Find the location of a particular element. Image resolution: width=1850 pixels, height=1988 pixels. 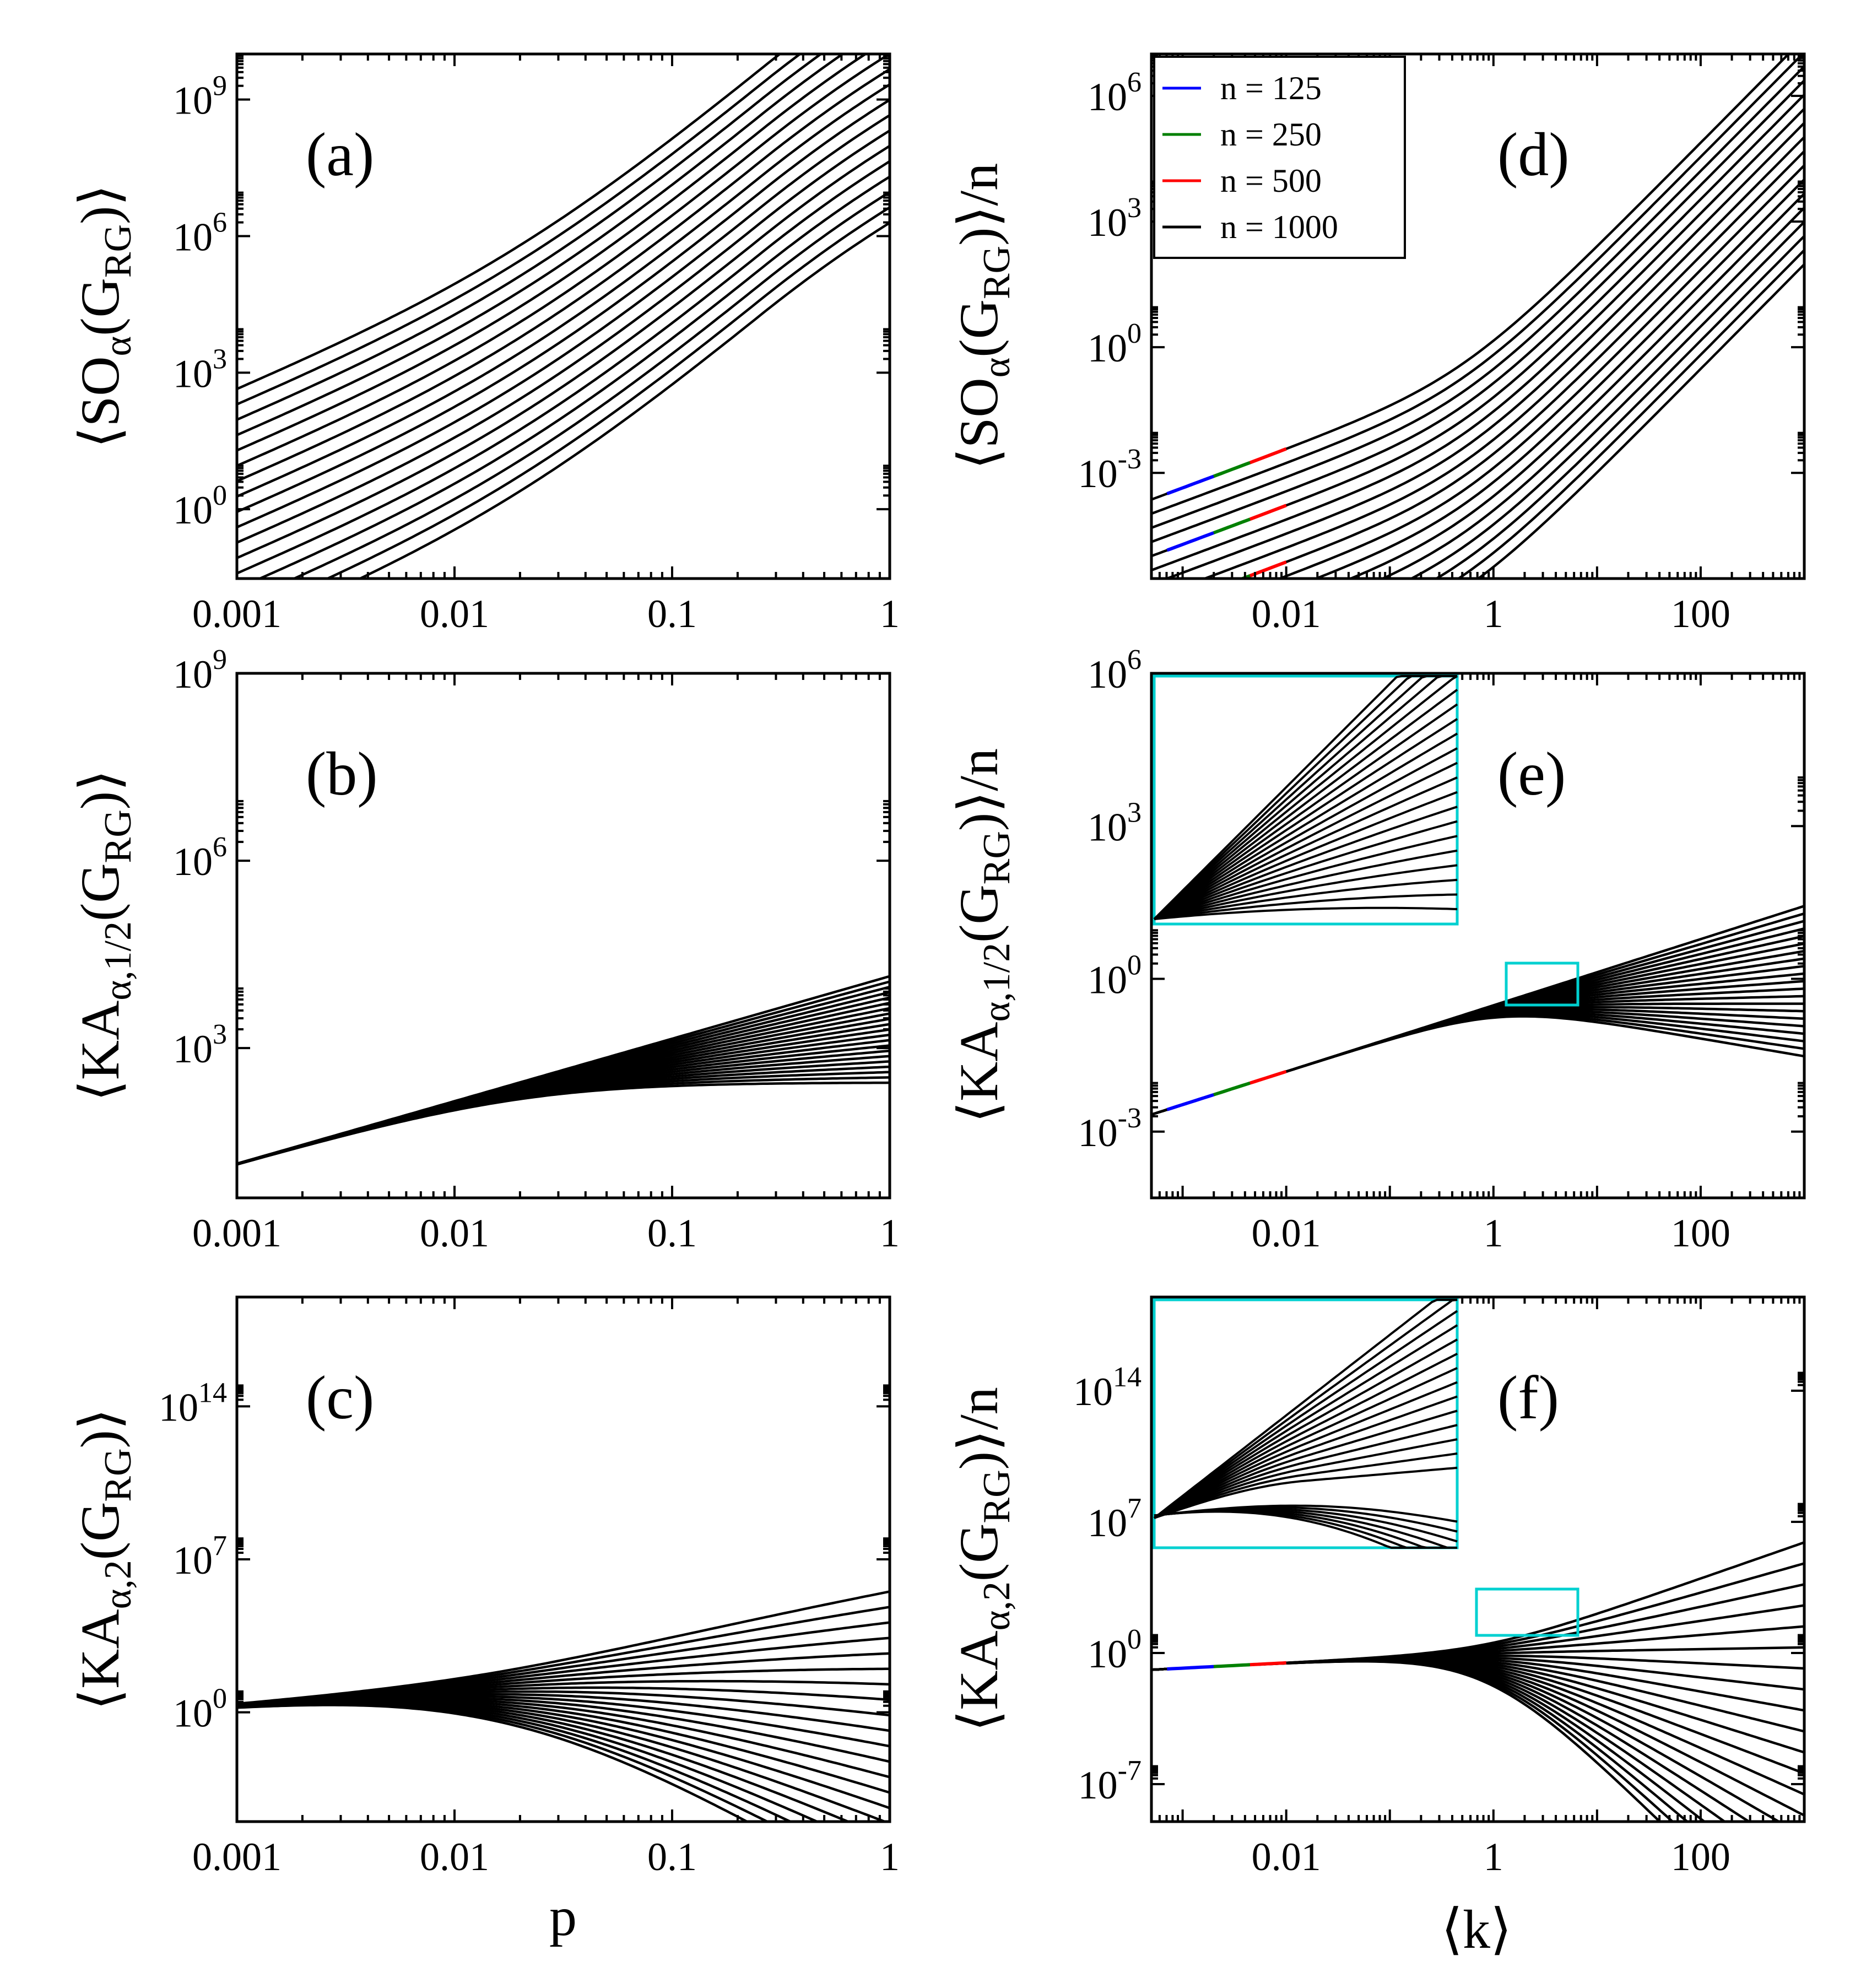

legend-label: n = 500 is located at coordinates (1271, 181).